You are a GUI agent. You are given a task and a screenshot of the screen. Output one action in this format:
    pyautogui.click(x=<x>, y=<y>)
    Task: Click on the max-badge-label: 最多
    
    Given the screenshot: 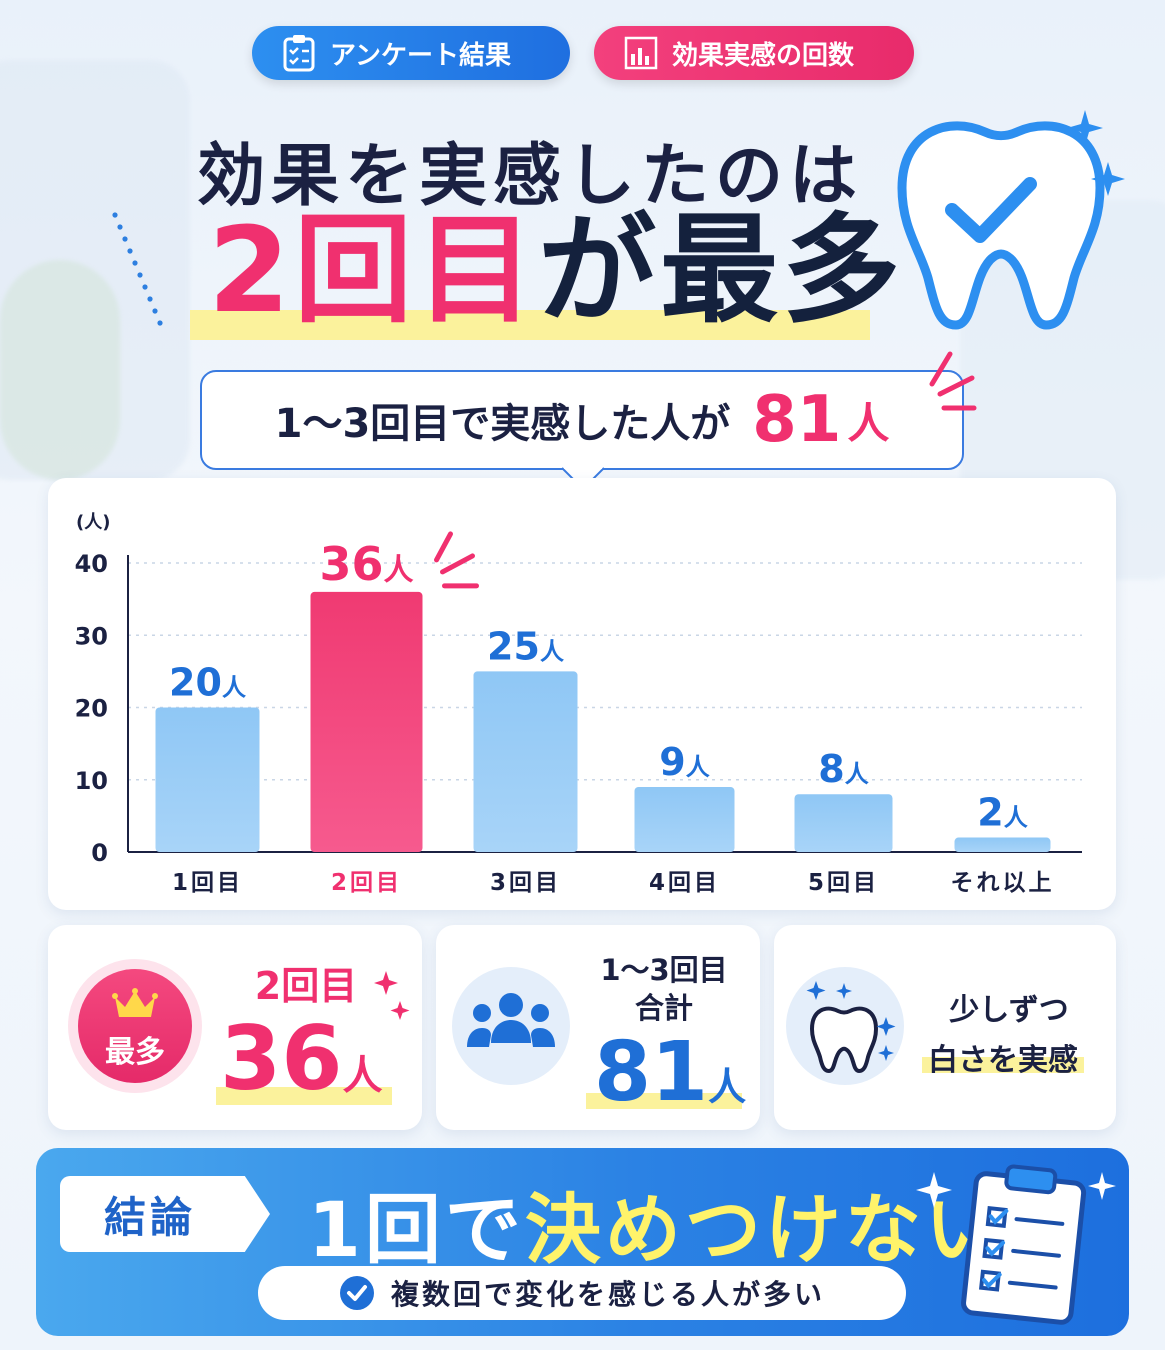 What is the action you would take?
    pyautogui.click(x=135, y=1052)
    